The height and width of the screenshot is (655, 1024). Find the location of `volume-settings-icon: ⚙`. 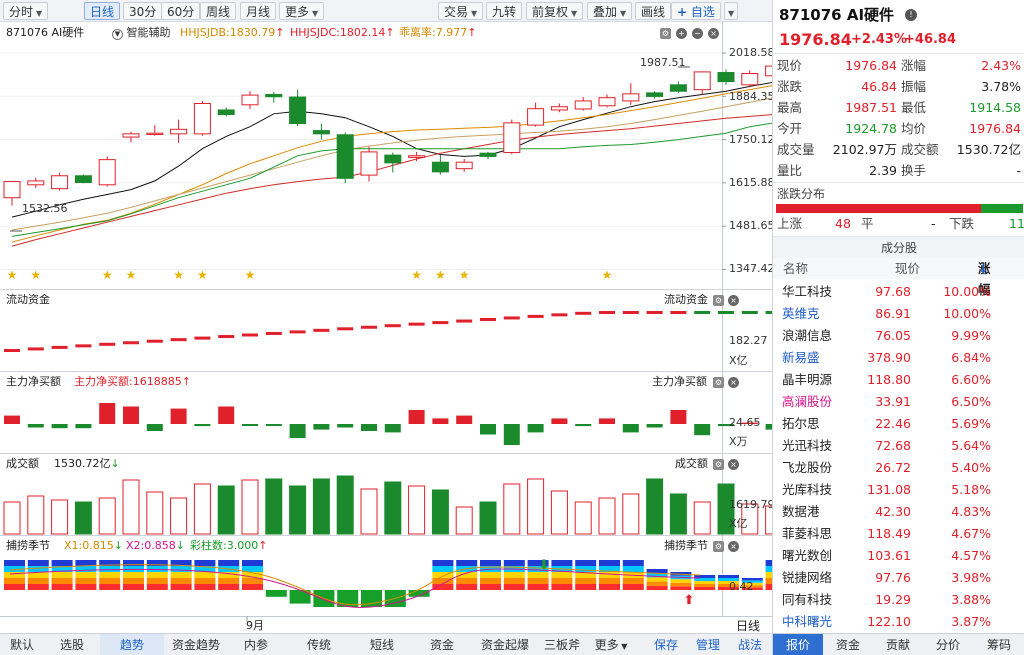

volume-settings-icon: ⚙ is located at coordinates (718, 464).